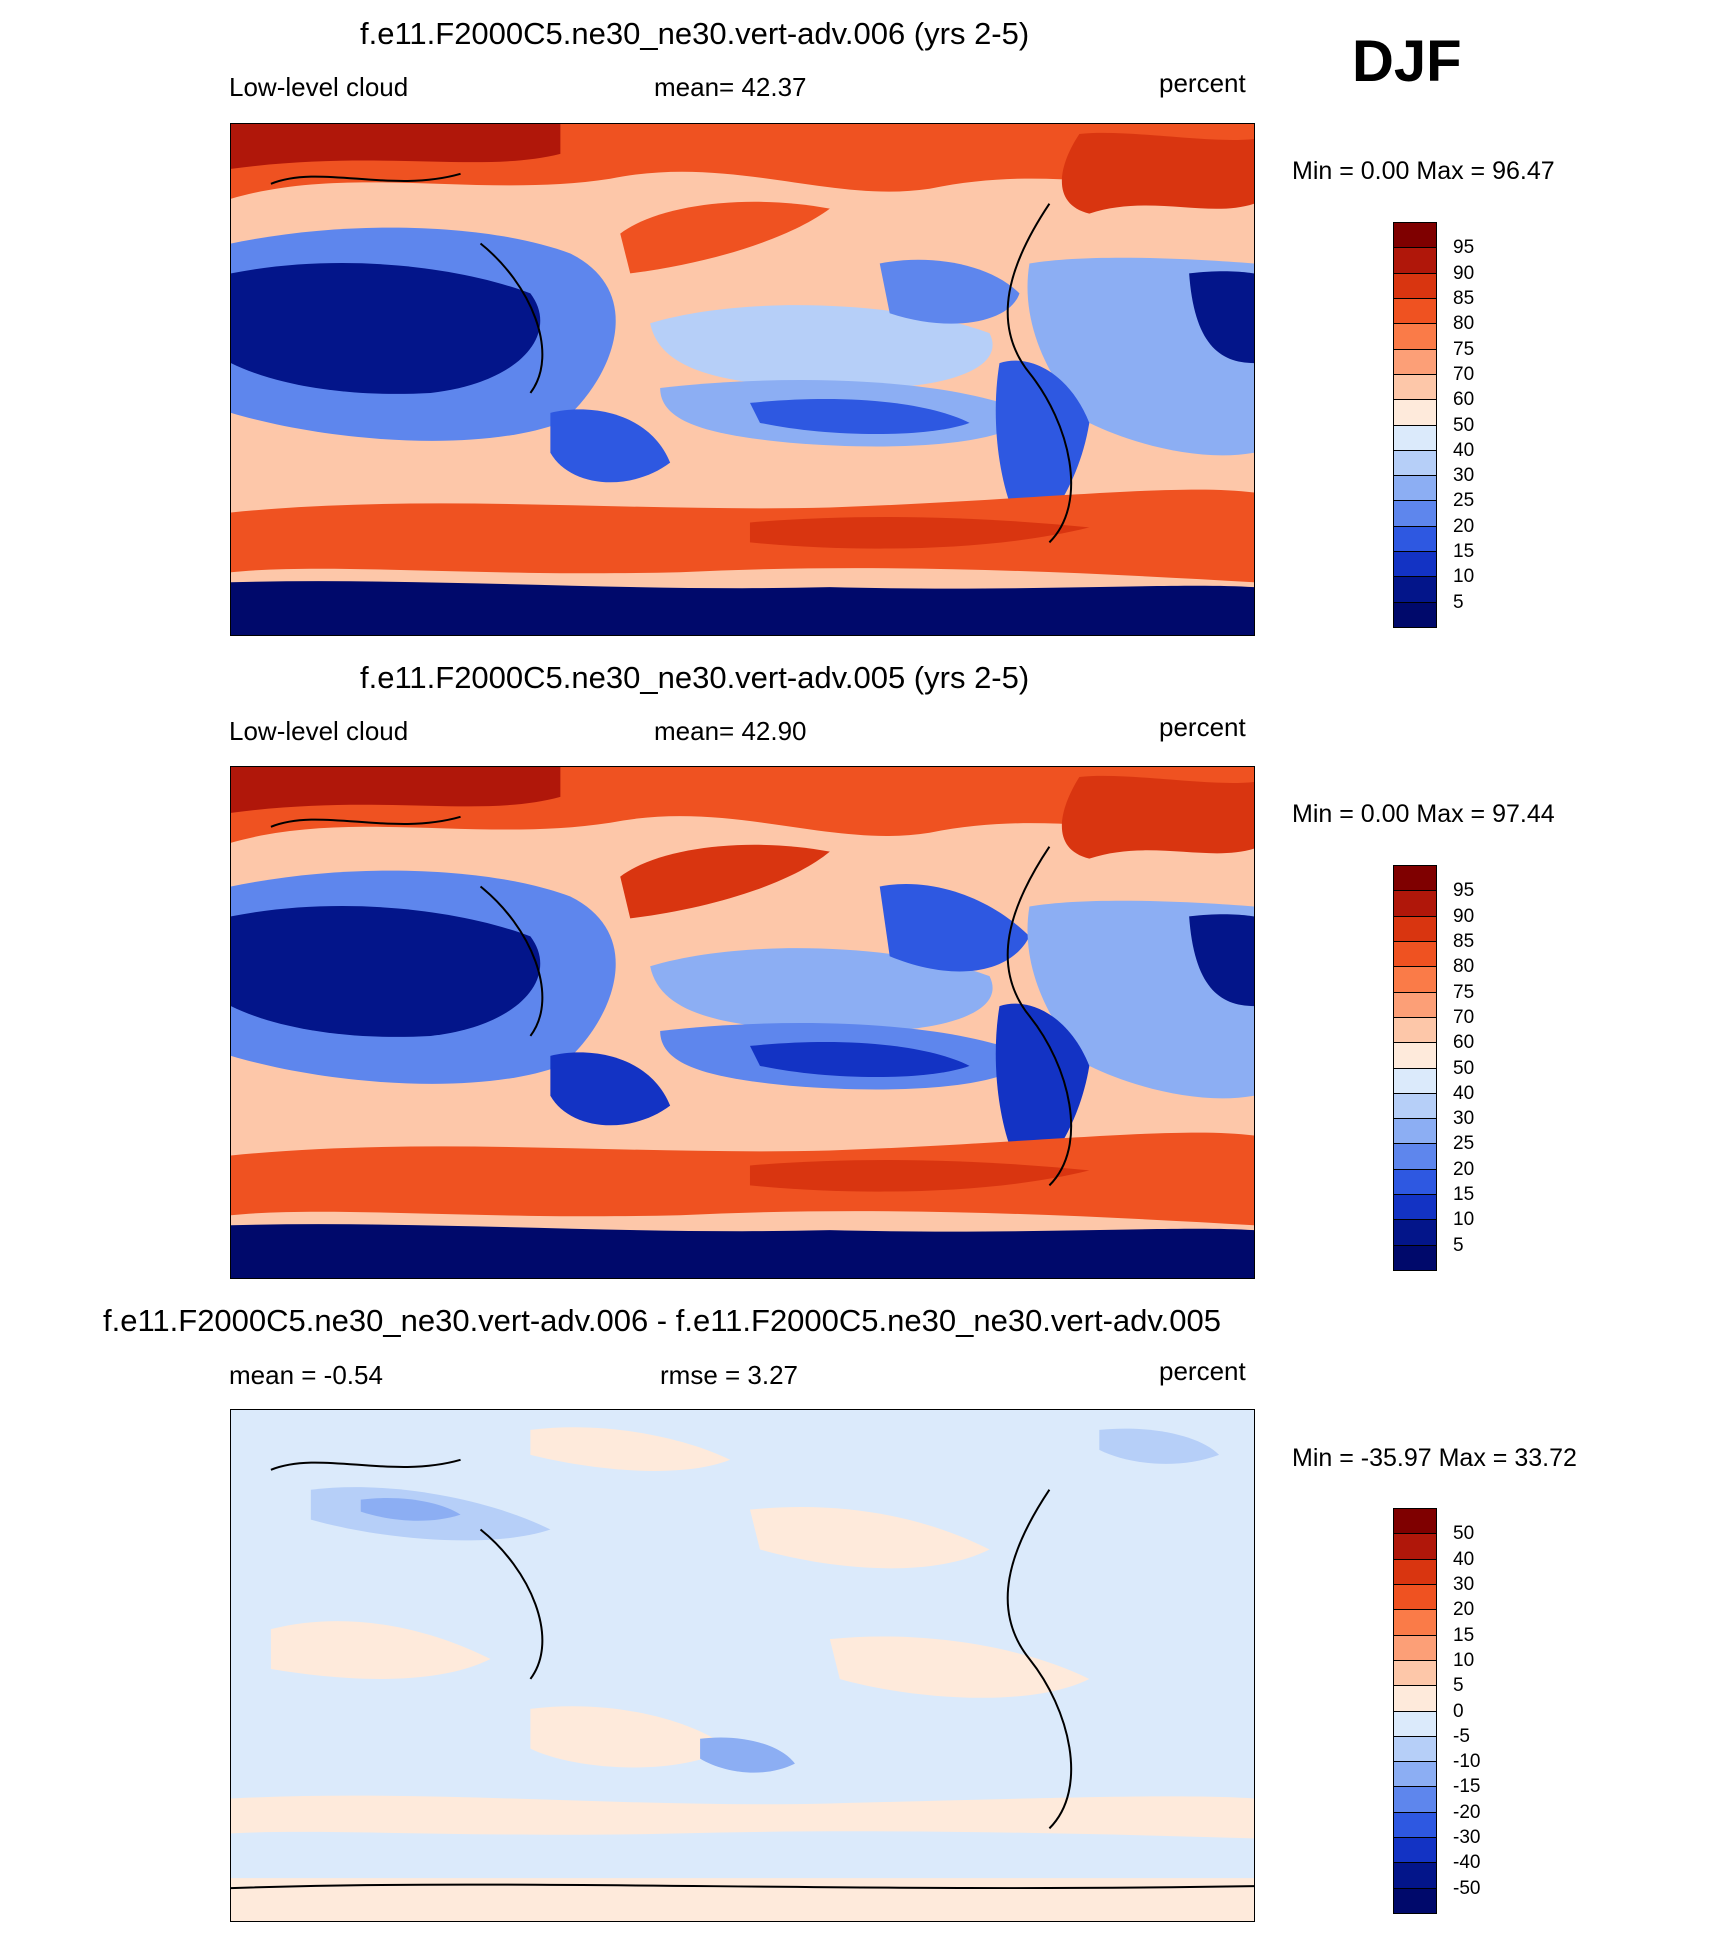 Image resolution: width=1710 pixels, height=1947 pixels. What do you see at coordinates (319, 731) in the screenshot?
I see `panel-2-variable-label: Low-level cloud` at bounding box center [319, 731].